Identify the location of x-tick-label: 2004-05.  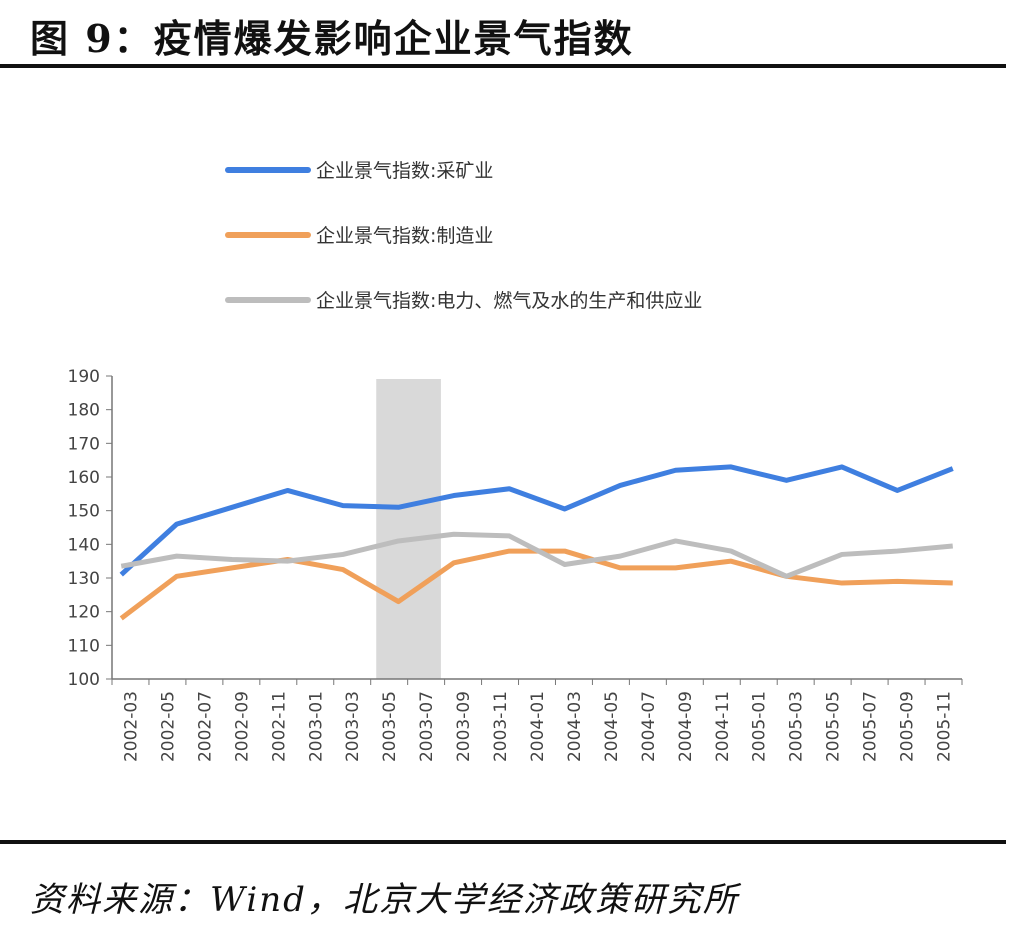
(612, 726).